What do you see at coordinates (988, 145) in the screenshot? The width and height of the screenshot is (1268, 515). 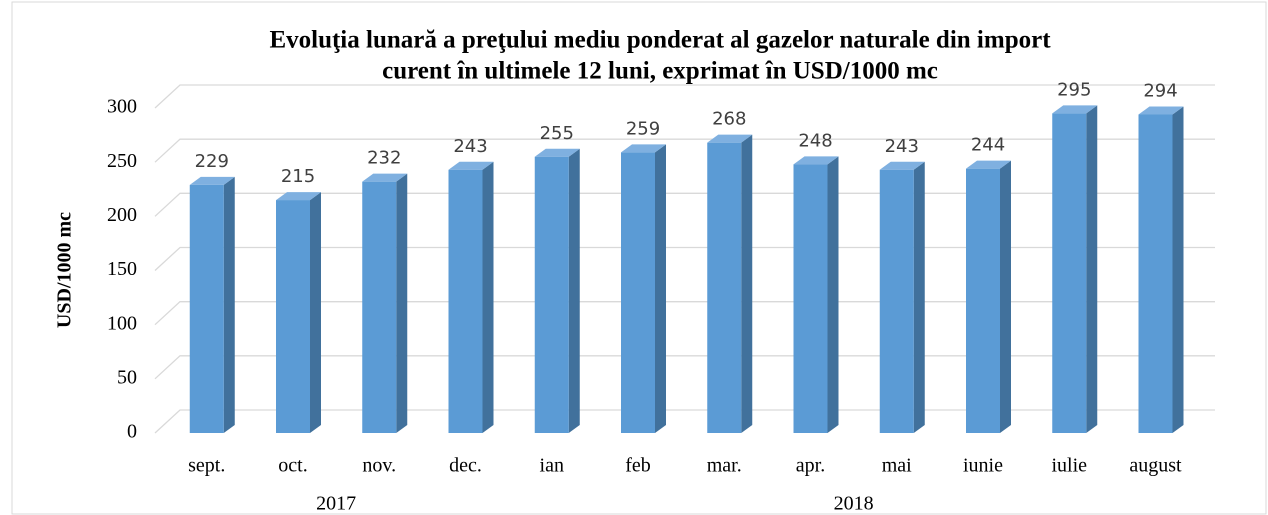 I see `data-label: 244` at bounding box center [988, 145].